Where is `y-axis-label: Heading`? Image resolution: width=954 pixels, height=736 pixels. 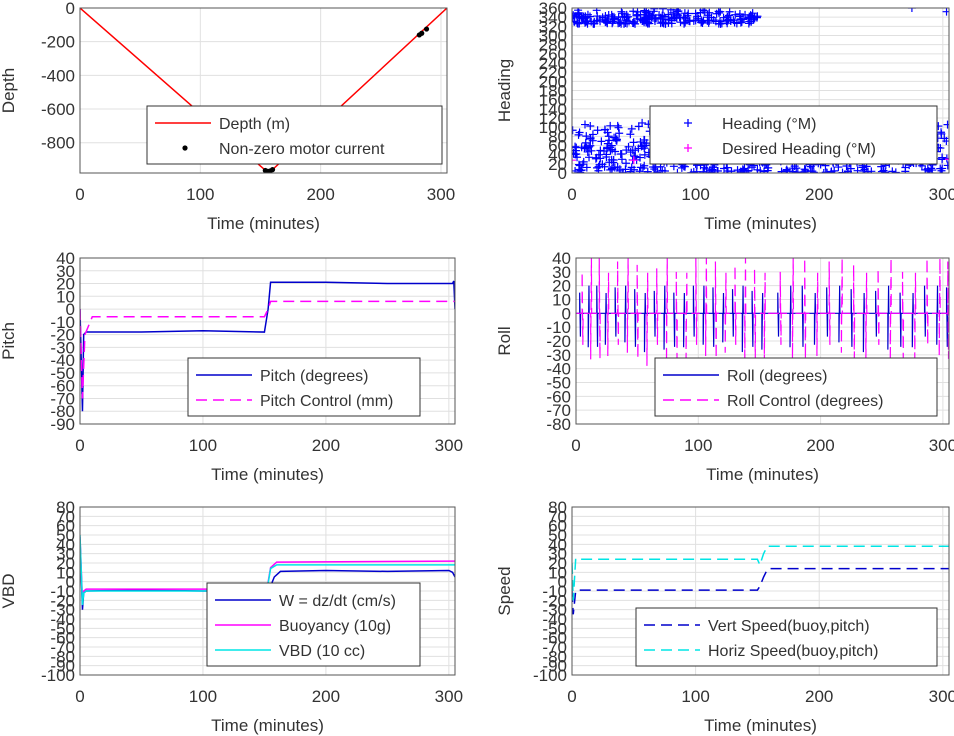 y-axis-label: Heading is located at coordinates (504, 90).